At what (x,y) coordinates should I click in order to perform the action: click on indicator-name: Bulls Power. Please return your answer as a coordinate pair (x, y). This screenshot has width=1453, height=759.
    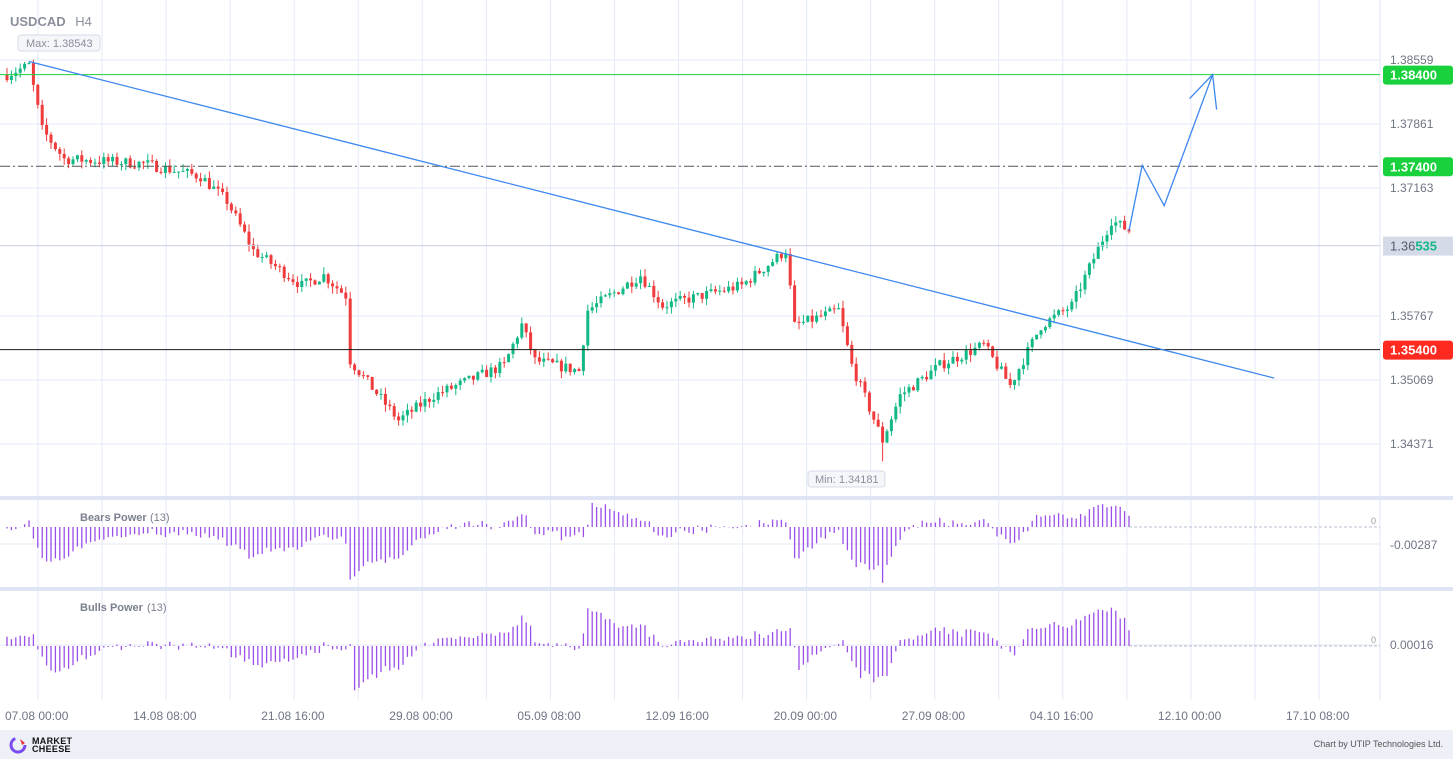
    Looking at the image, I should click on (112, 608).